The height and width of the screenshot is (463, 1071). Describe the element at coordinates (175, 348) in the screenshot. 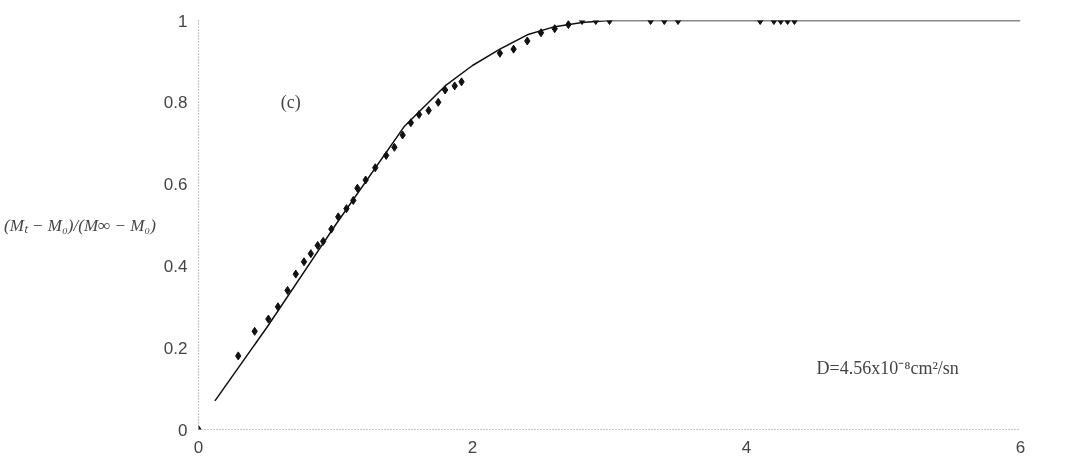

I see `y-tick-label: 0.2` at that location.